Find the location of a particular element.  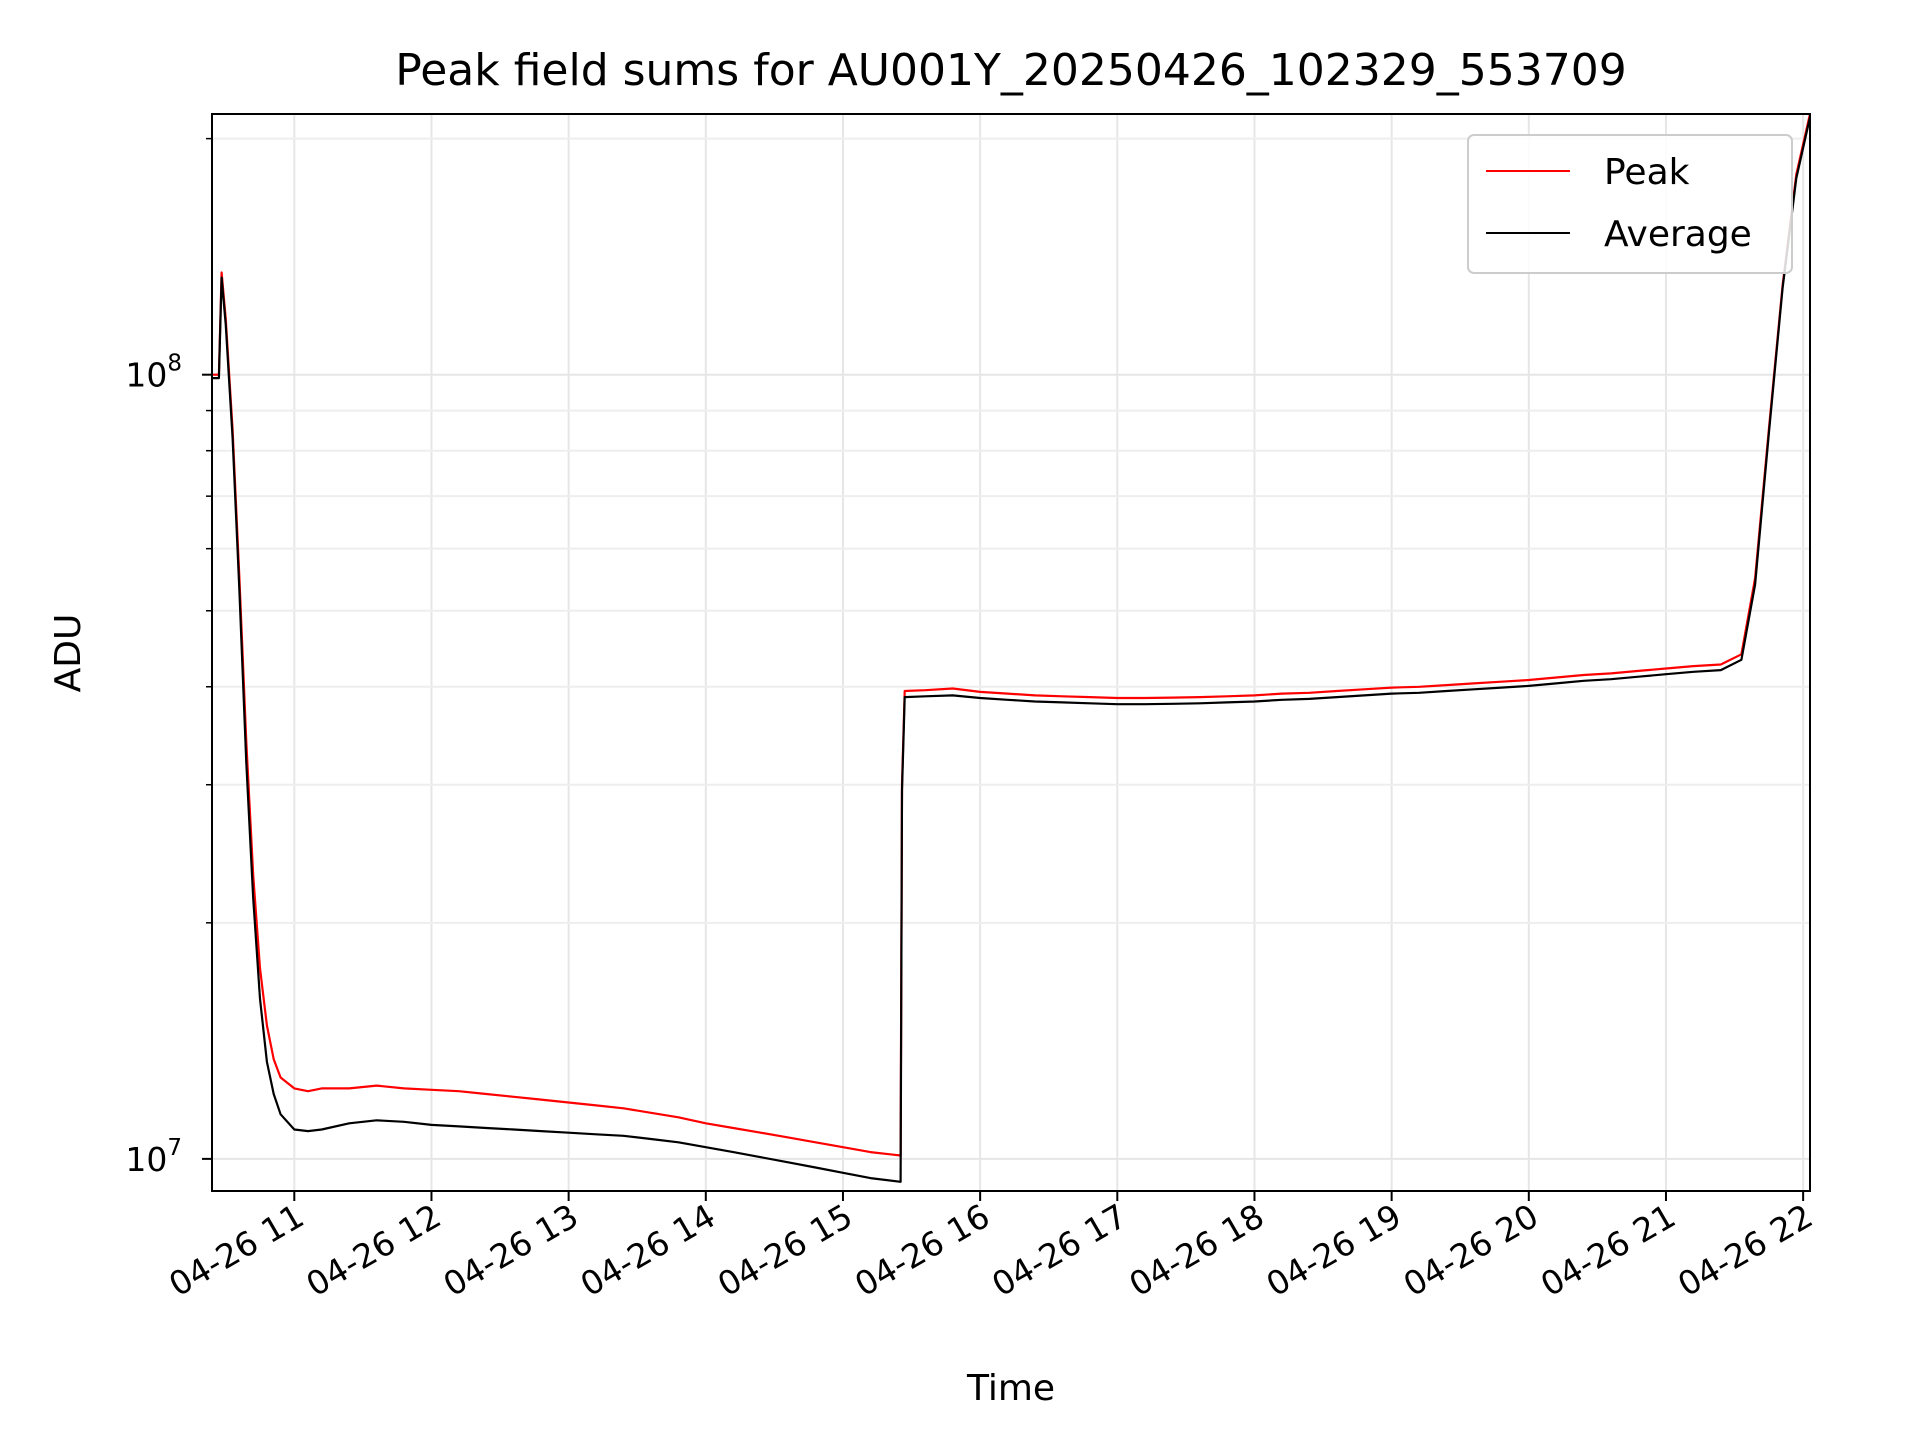

legend-peak-label: Peak is located at coordinates (1647, 172).